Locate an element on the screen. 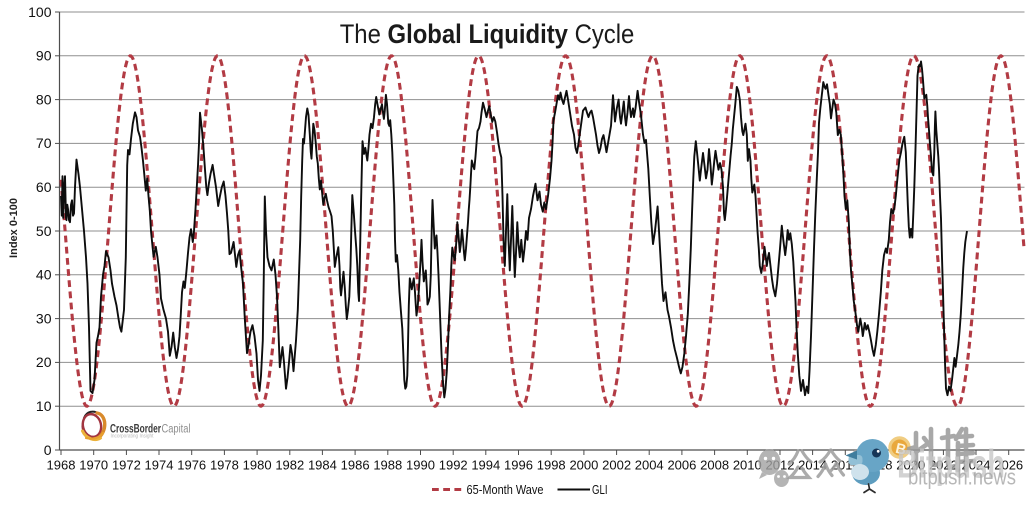  svg-text: 65-Month Wave is located at coordinates (505, 490).